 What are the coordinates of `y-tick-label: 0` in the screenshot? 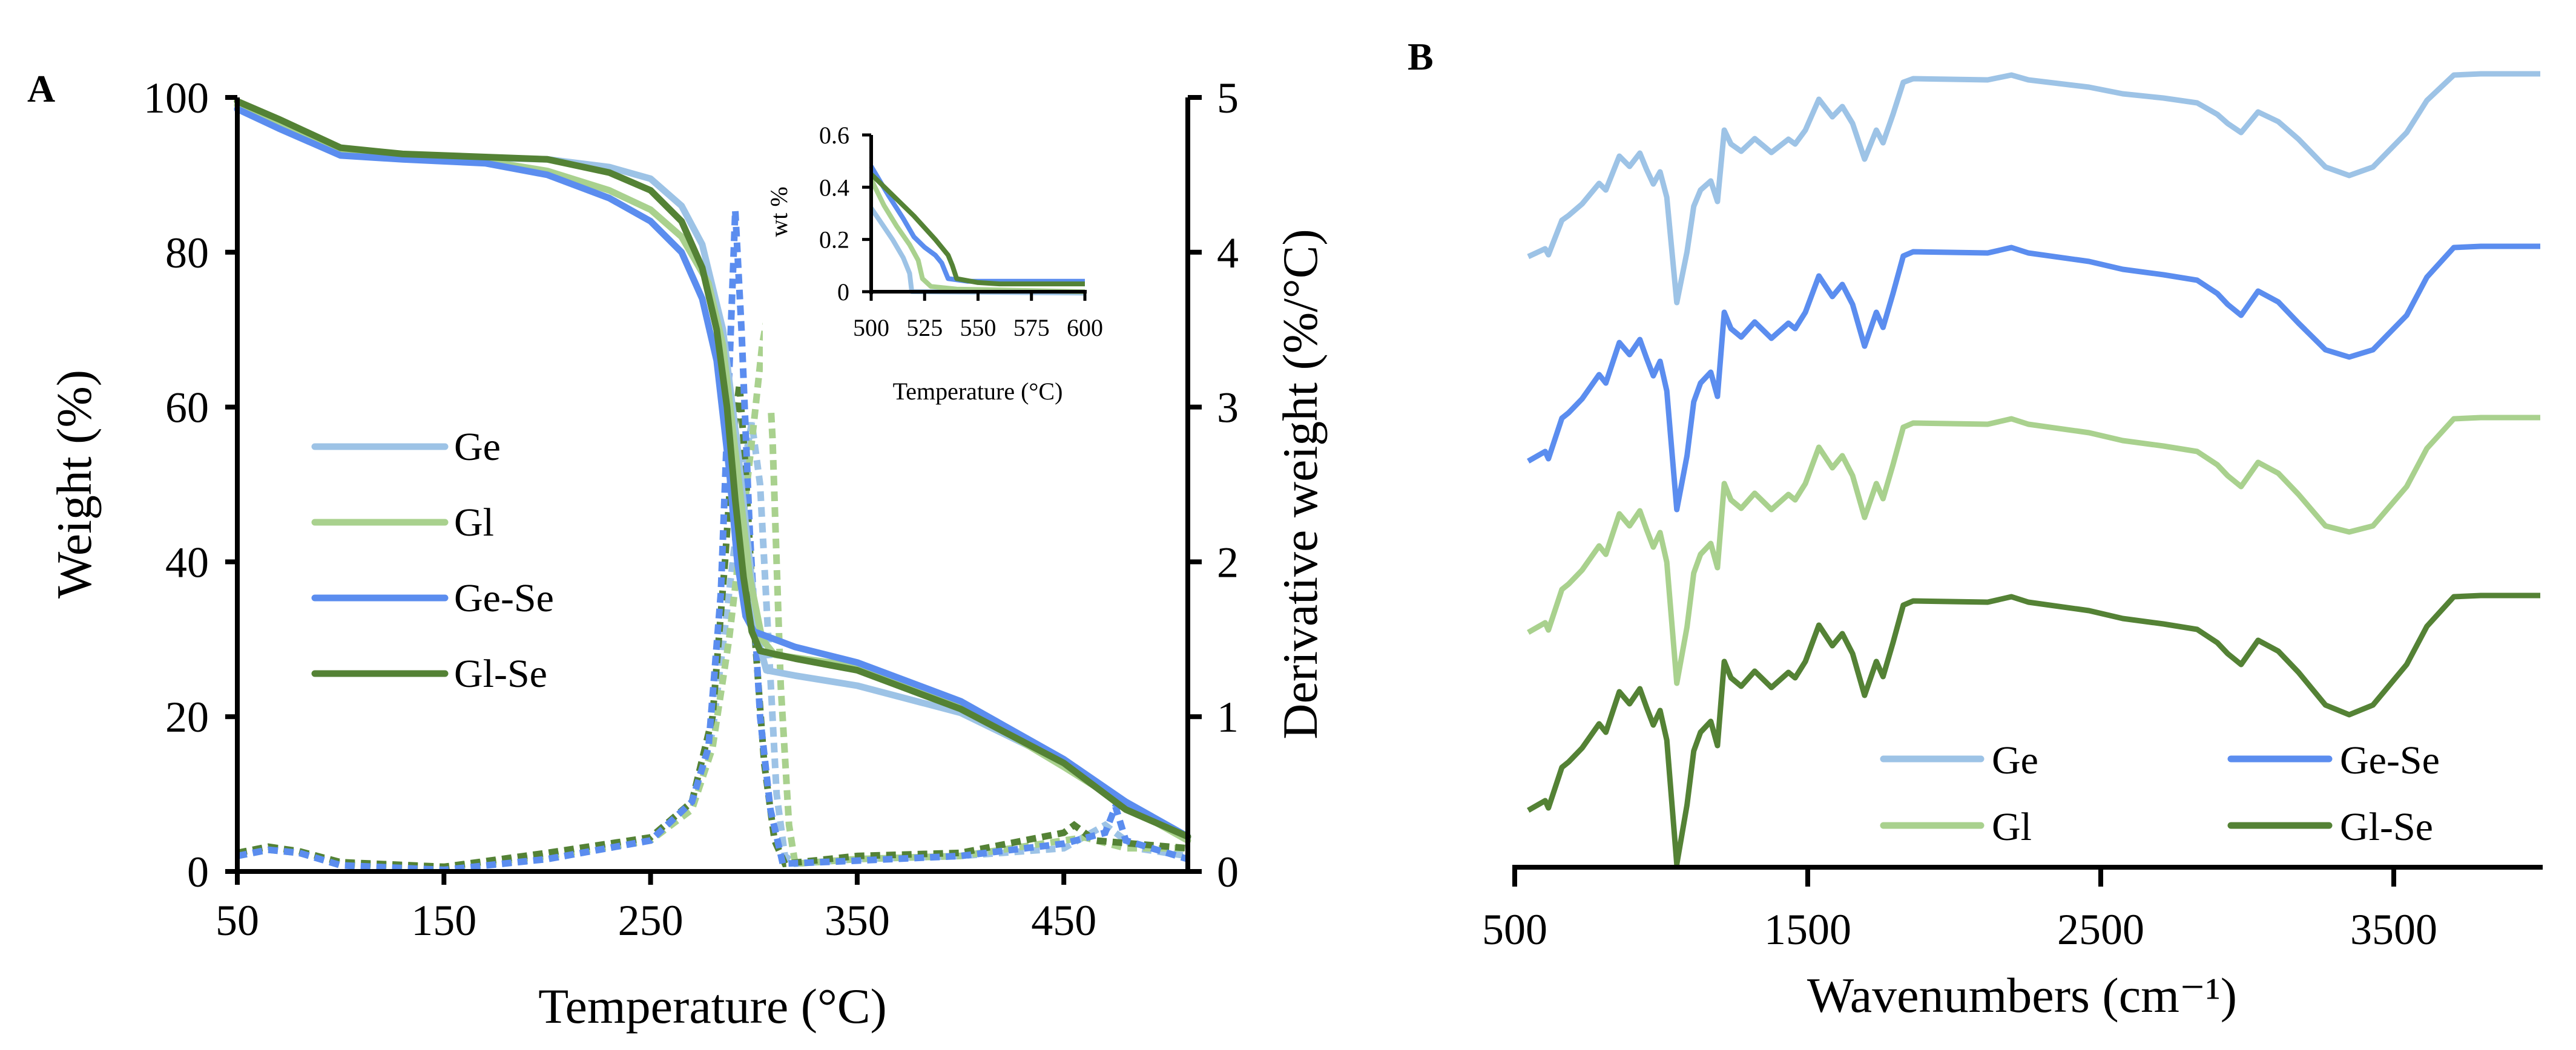 It's located at (198, 872).